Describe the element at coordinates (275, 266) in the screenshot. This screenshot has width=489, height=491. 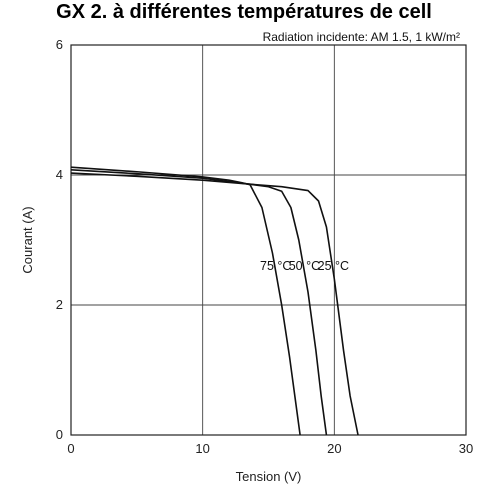
I see `series-label: 75 °C` at that location.